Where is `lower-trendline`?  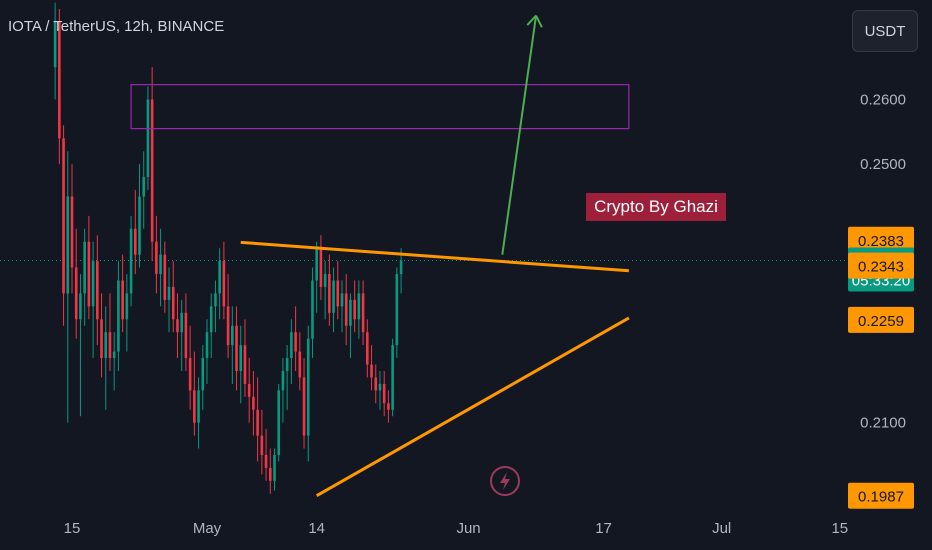
lower-trendline is located at coordinates (472, 407).